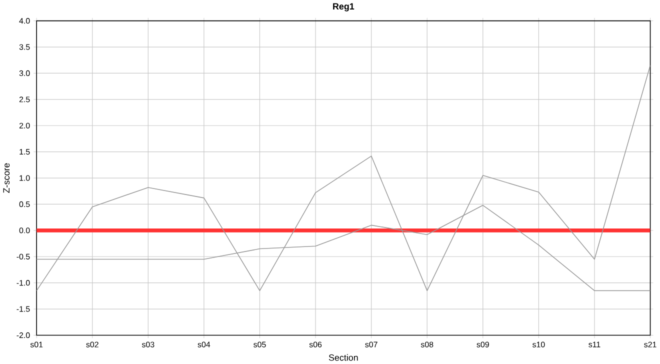  What do you see at coordinates (343, 357) in the screenshot?
I see `x-axis-title: Section` at bounding box center [343, 357].